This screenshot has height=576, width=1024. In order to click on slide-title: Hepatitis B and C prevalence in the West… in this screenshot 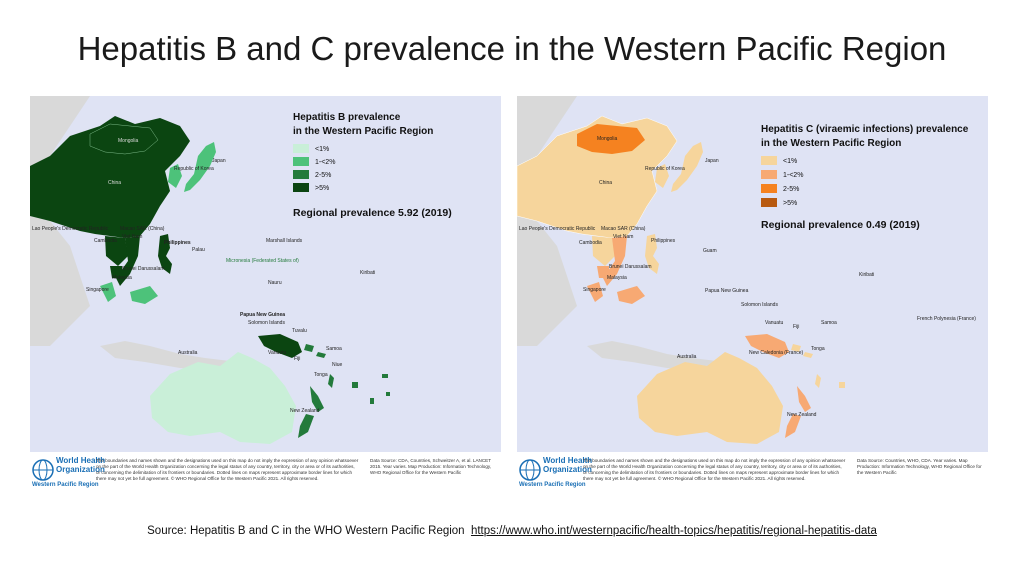, I will do `click(512, 48)`.